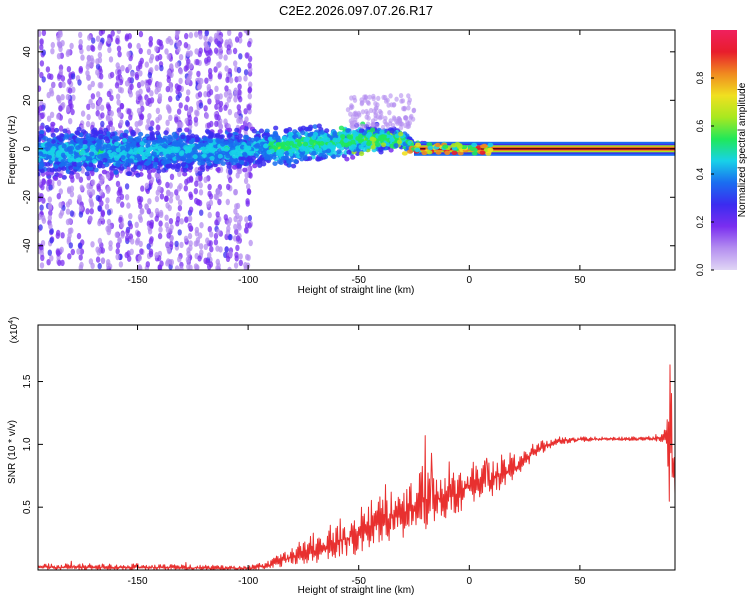 This screenshot has height=600, width=750. Describe the element at coordinates (356, 10) in the screenshot. I see `chart-title: C2E2.2026.097.07.26.R17` at that location.